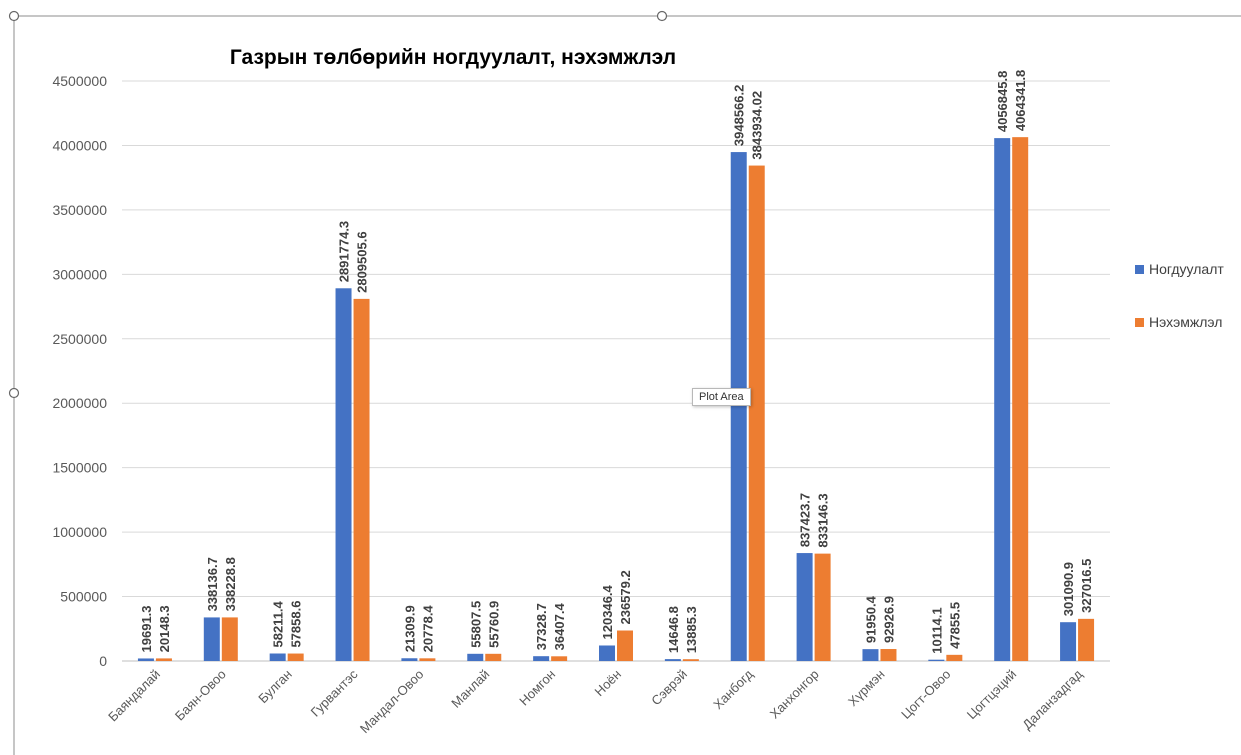  I want to click on data-label: 833146.3, so click(823, 520).